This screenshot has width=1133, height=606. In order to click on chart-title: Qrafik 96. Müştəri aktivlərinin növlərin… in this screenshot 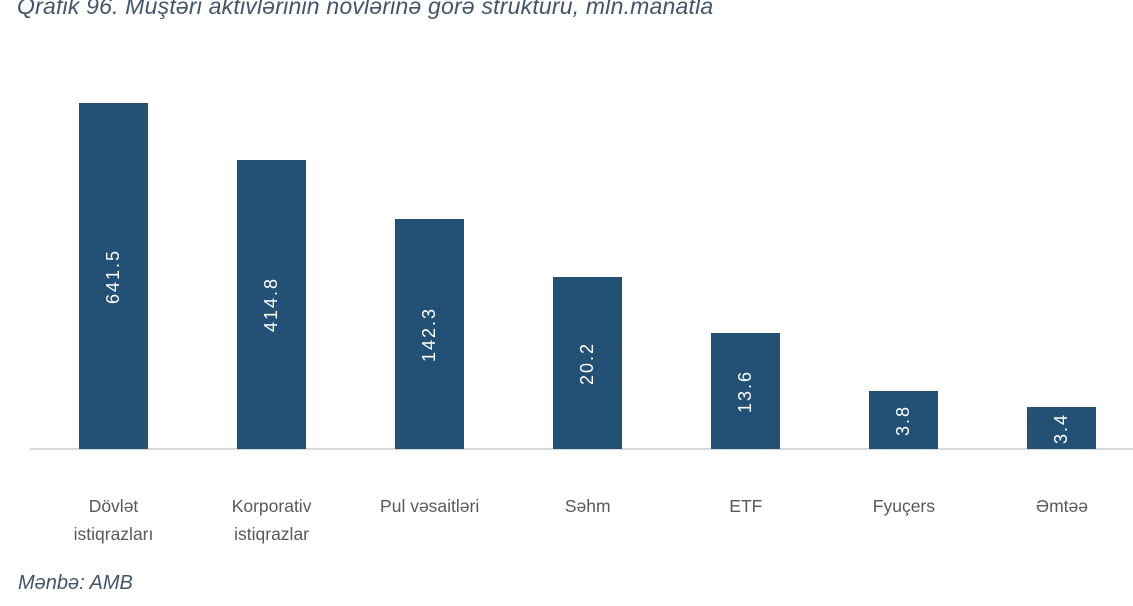, I will do `click(365, 9)`.